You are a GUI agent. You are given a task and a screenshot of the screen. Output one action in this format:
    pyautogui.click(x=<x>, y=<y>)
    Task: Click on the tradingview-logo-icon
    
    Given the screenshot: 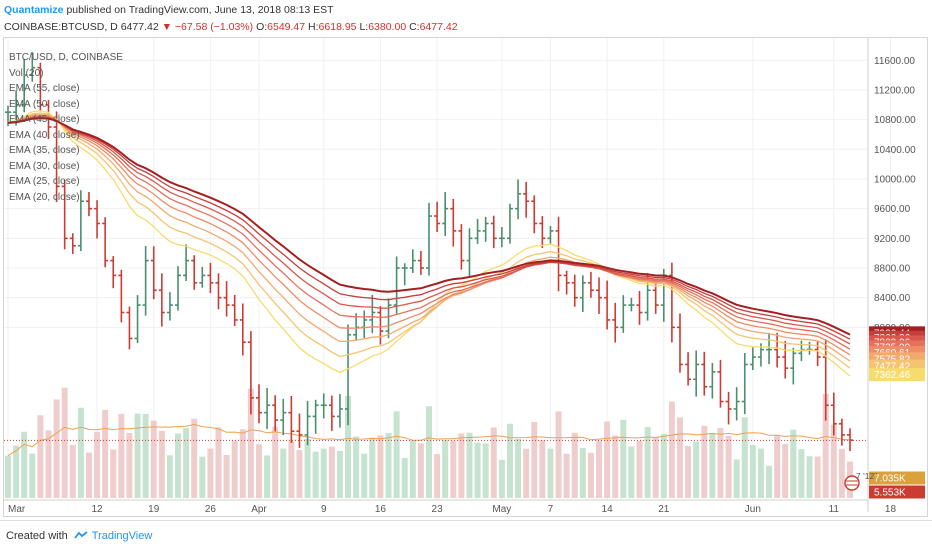 What is the action you would take?
    pyautogui.click(x=81, y=535)
    